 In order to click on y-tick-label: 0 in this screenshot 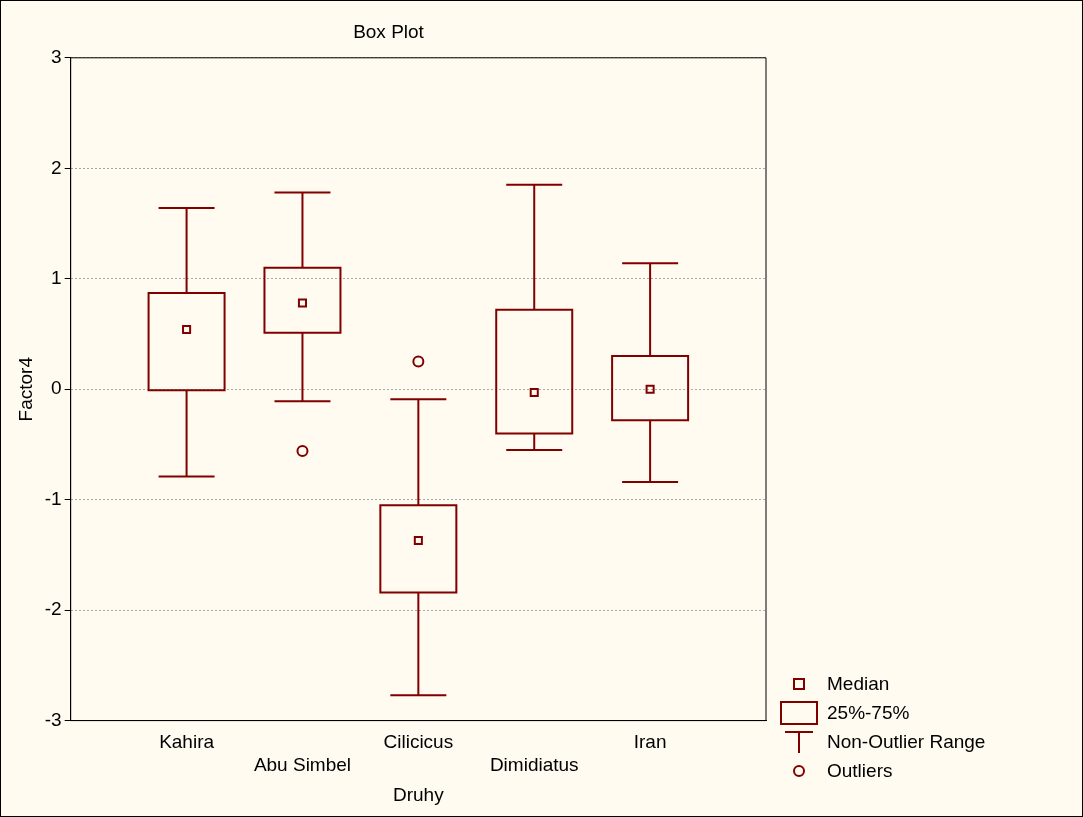, I will do `click(56, 388)`.